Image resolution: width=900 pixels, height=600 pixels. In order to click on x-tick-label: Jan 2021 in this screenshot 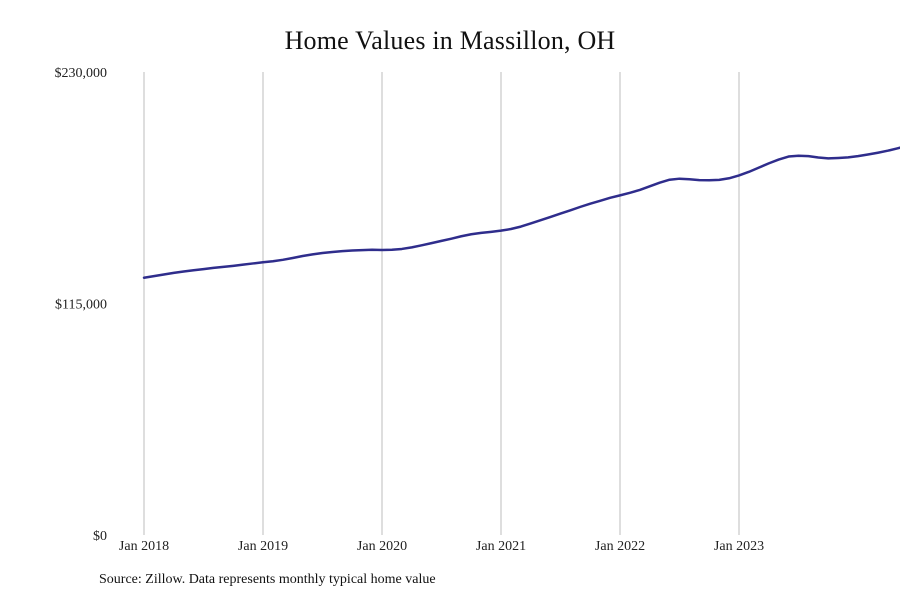, I will do `click(501, 546)`.